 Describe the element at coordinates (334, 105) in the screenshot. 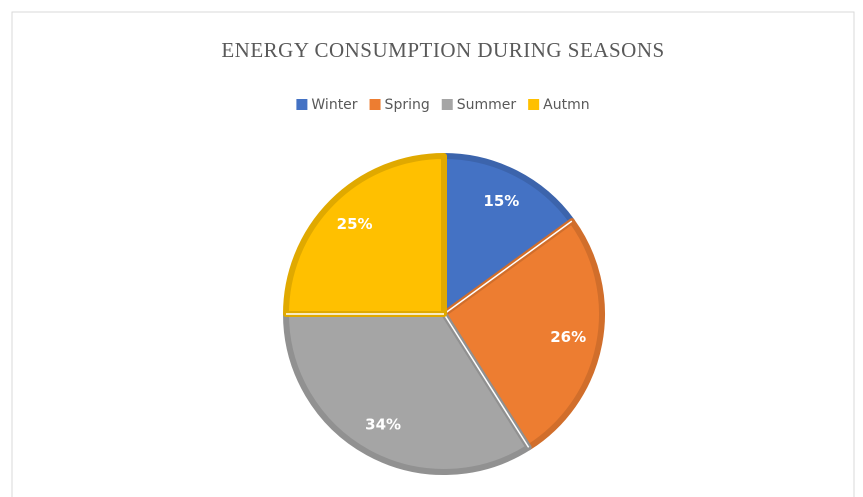

I see `legend-label: Winter` at that location.